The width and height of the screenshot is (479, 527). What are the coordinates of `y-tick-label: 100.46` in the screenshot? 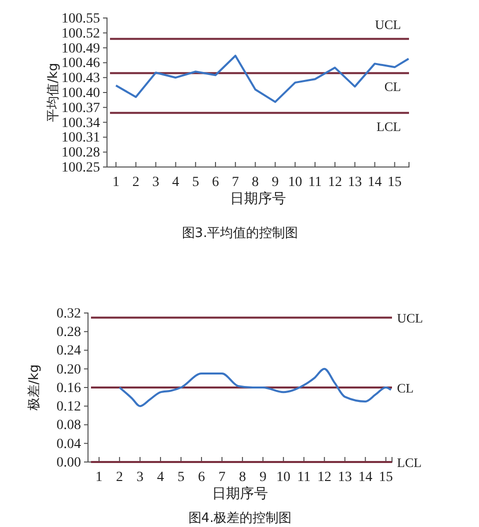 It's located at (81, 64).